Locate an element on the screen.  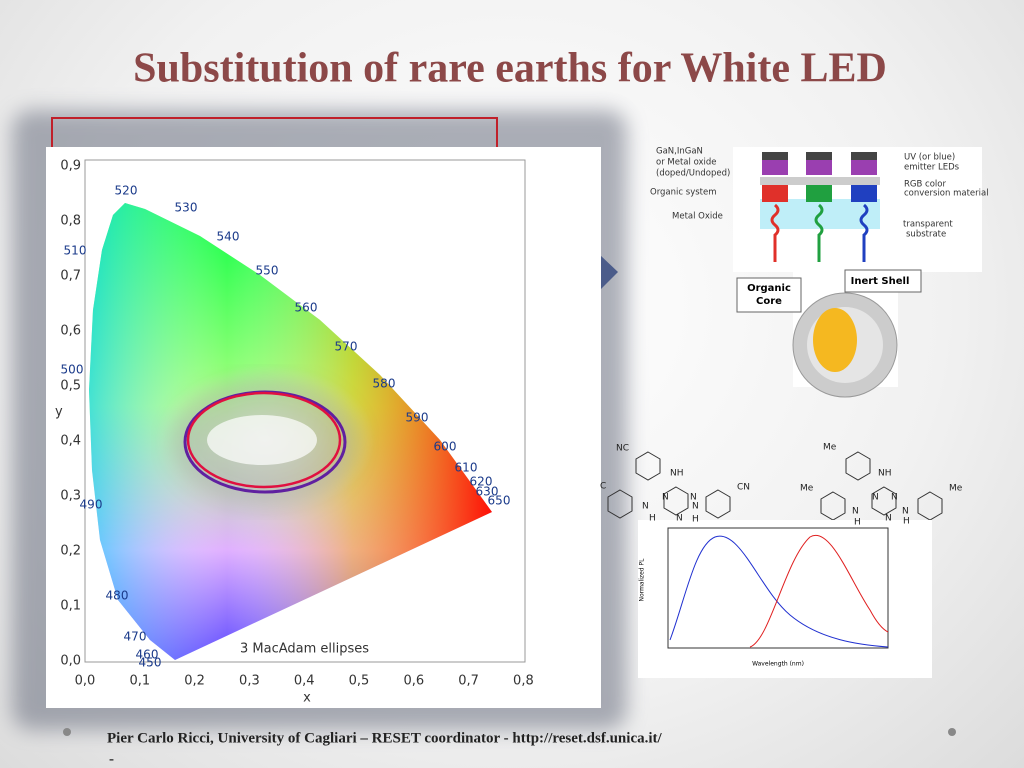
y-tick-label: 0,9 is located at coordinates (70, 166).